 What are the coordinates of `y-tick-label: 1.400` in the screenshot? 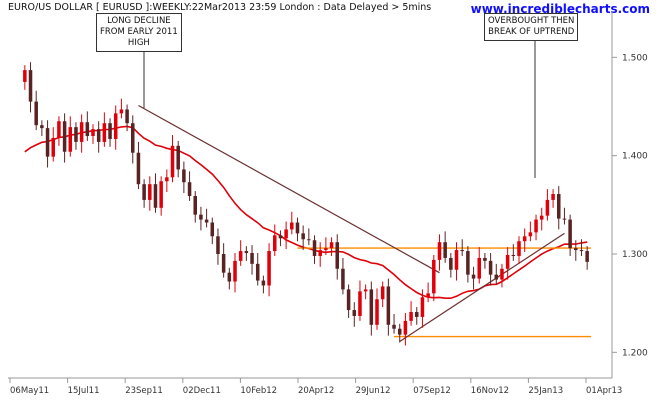 It's located at (635, 157).